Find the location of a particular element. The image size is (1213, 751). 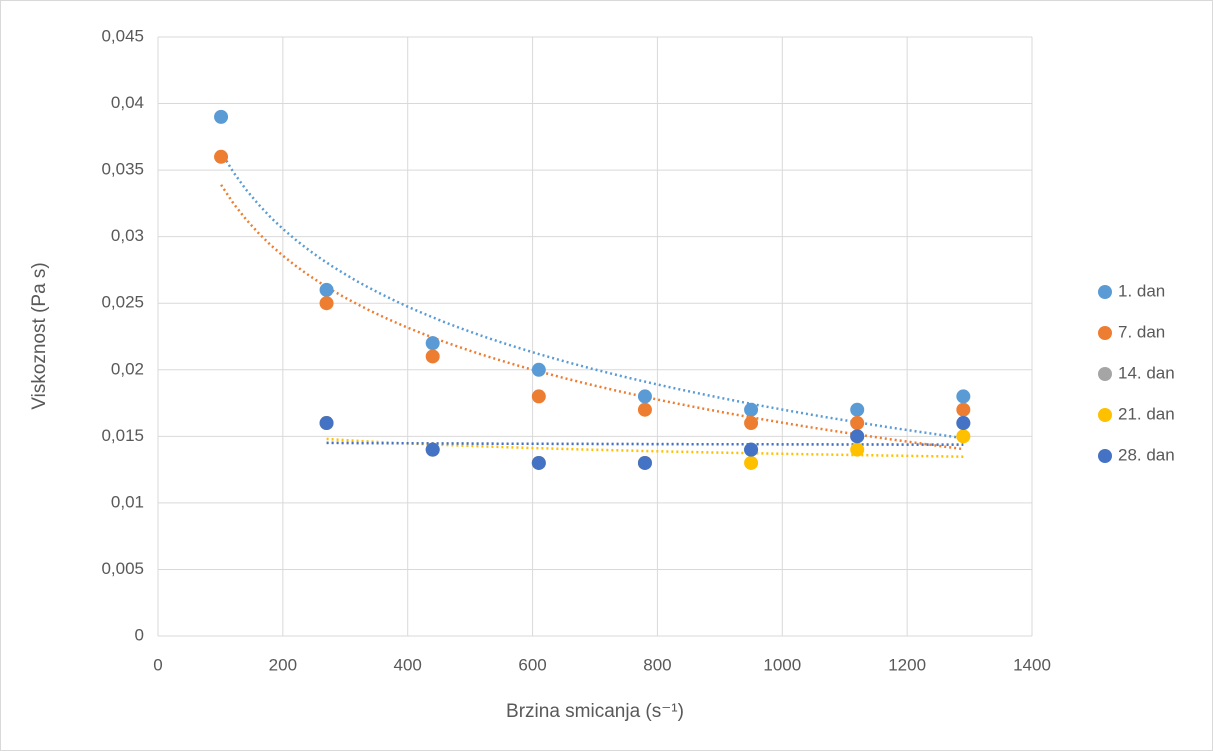

y-tick-label: 0 is located at coordinates (139, 634).